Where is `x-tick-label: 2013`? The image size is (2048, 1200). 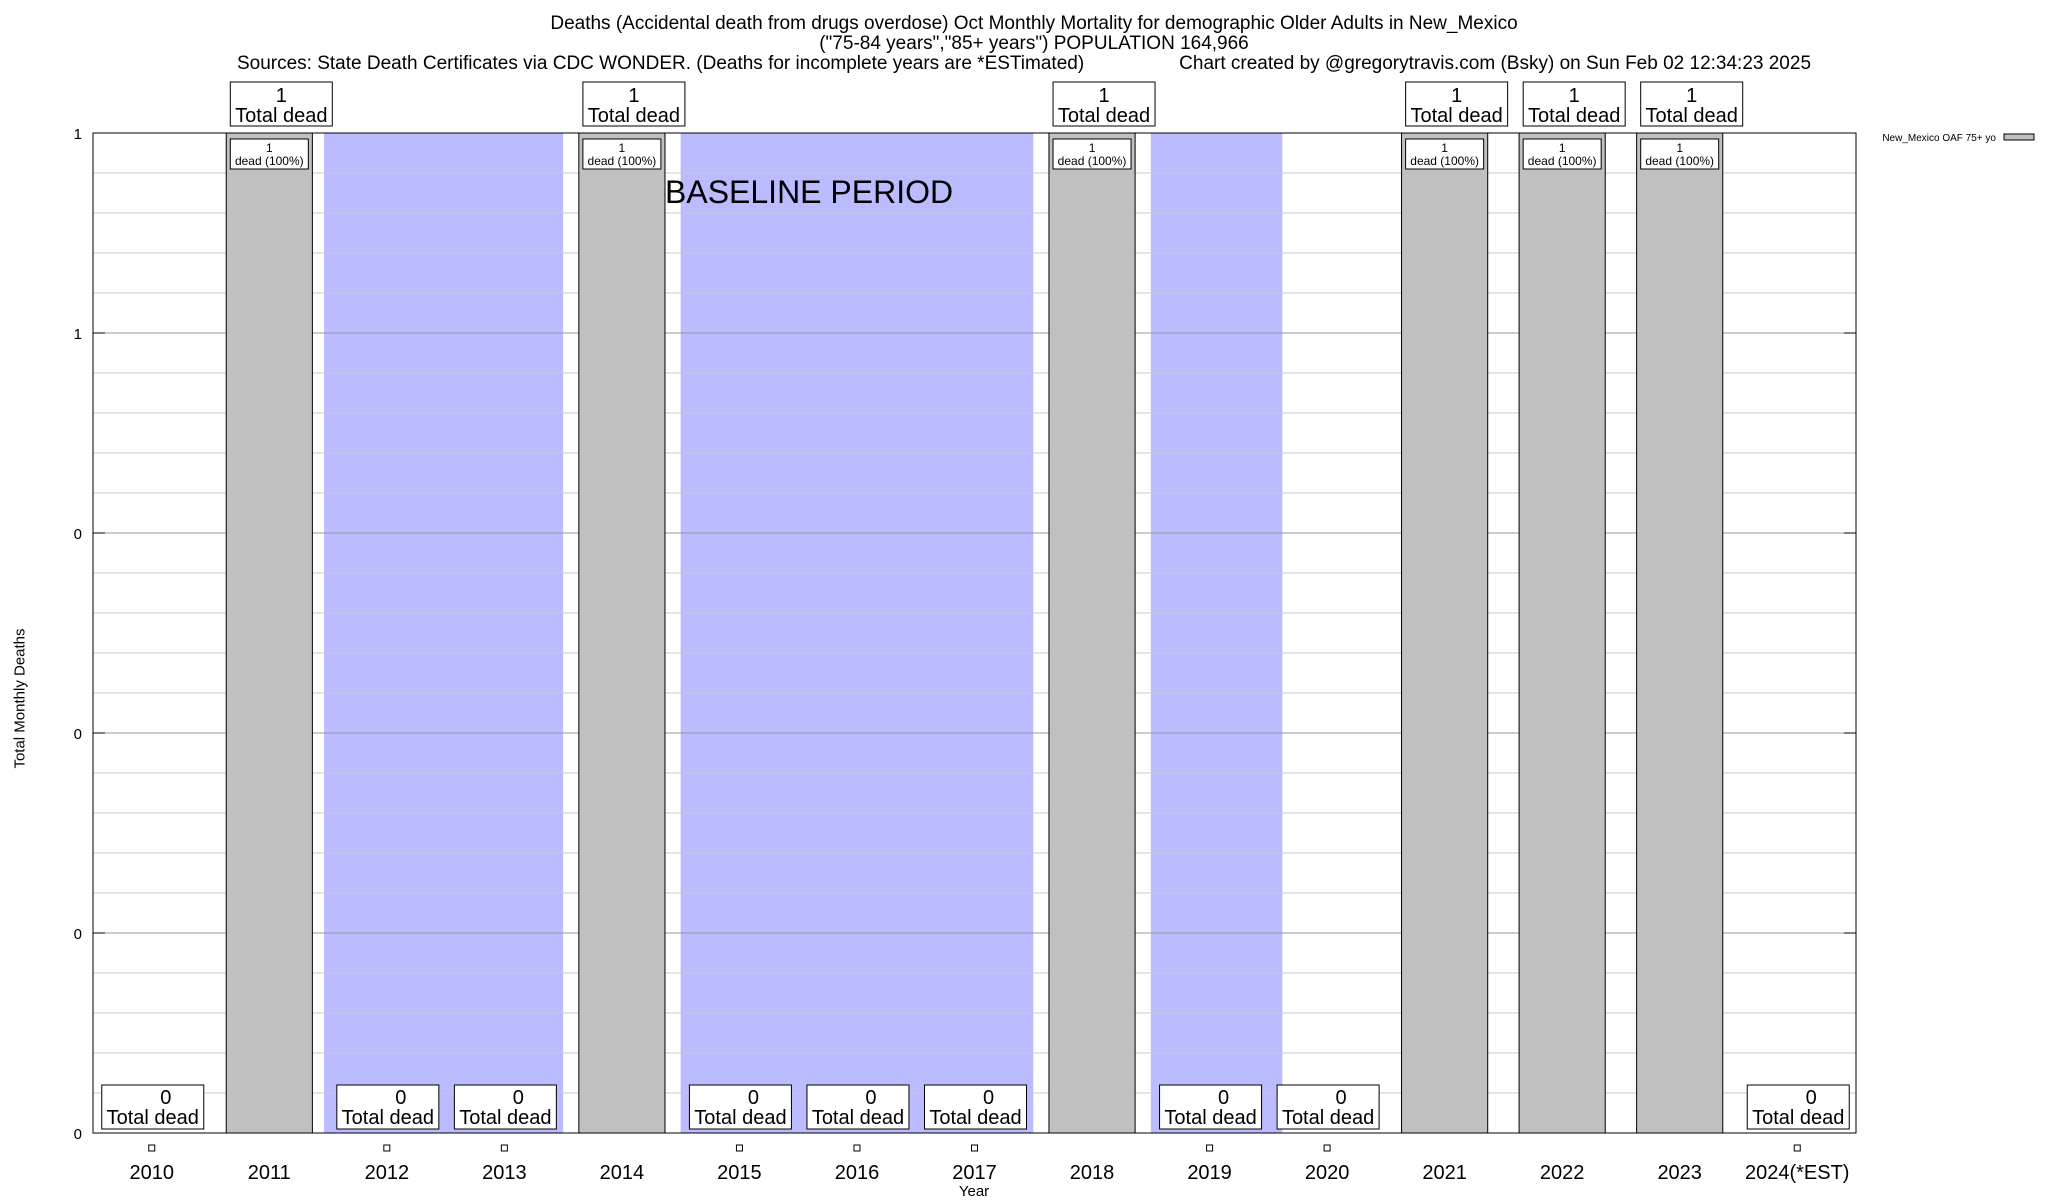 x-tick-label: 2013 is located at coordinates (504, 1173).